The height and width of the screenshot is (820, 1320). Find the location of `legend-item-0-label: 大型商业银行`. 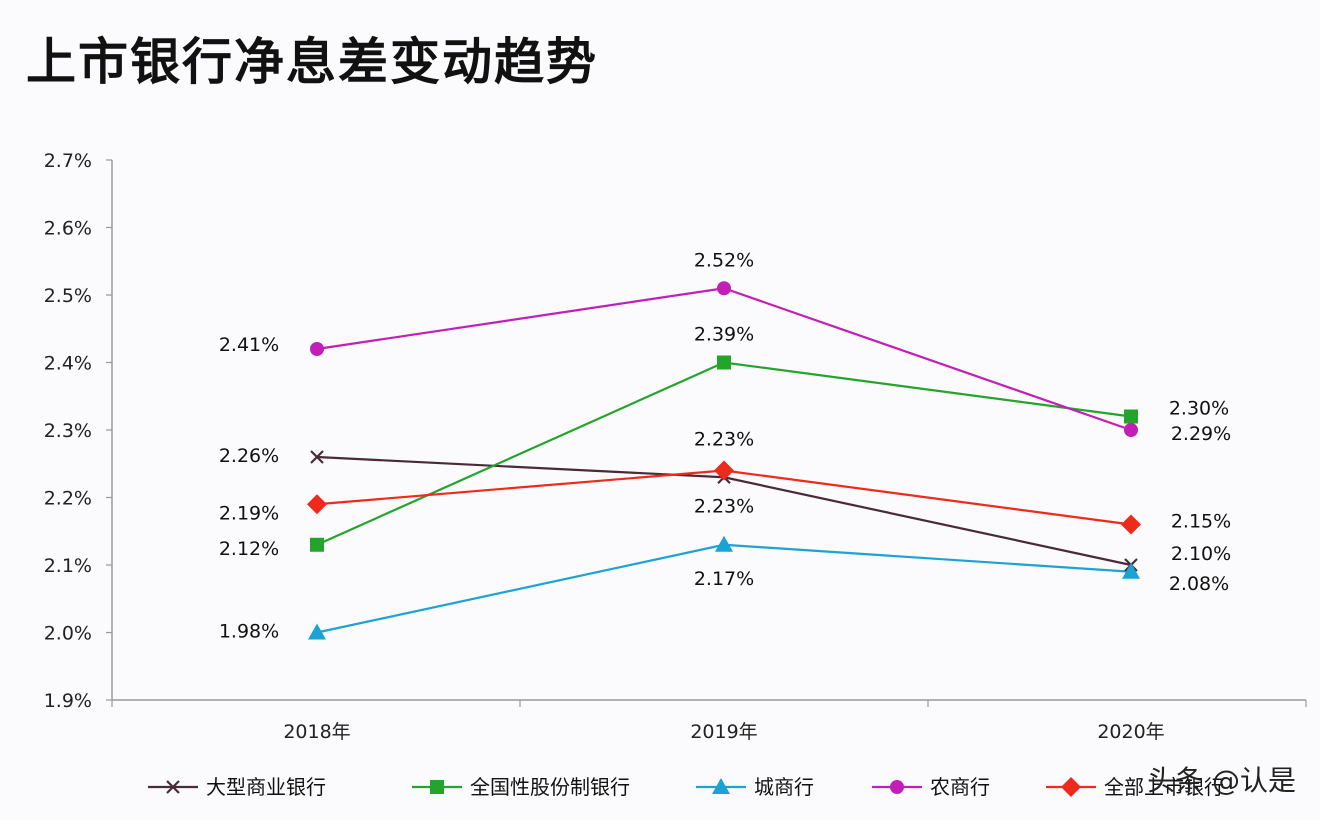

legend-item-0-label: 大型商业银行 is located at coordinates (266, 787).